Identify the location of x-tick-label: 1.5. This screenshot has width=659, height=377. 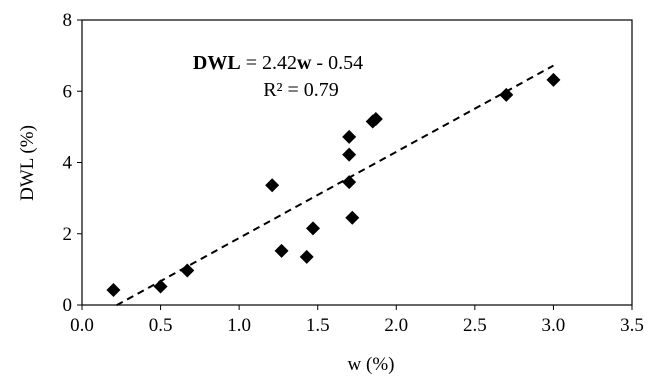
(318, 325).